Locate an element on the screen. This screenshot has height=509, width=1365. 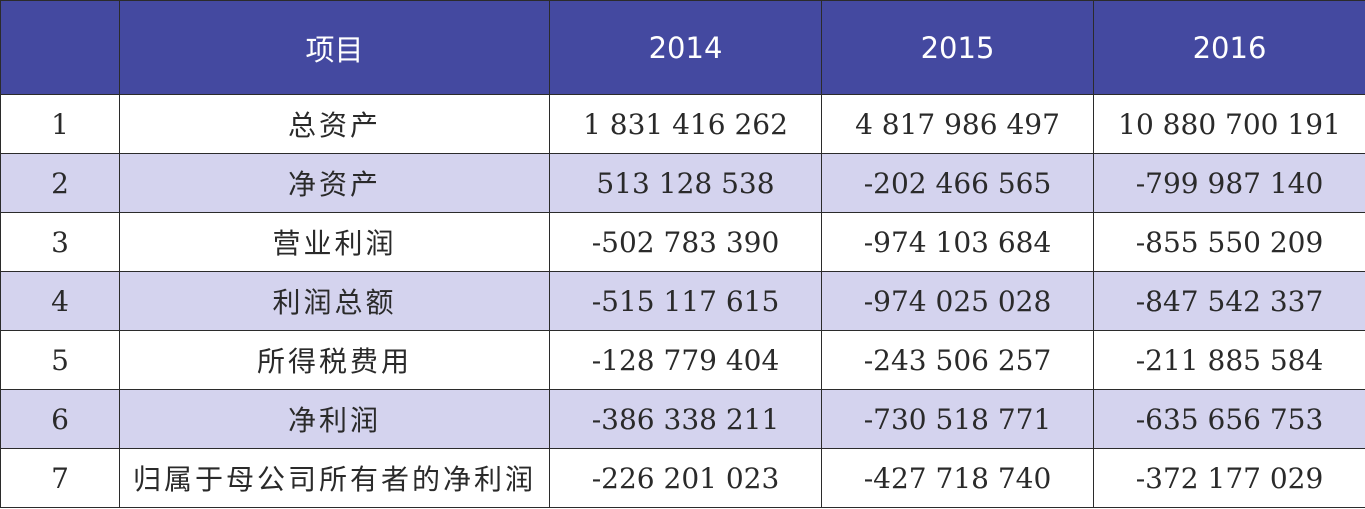
row-value-2014: -226 201 023 is located at coordinates (685, 478).